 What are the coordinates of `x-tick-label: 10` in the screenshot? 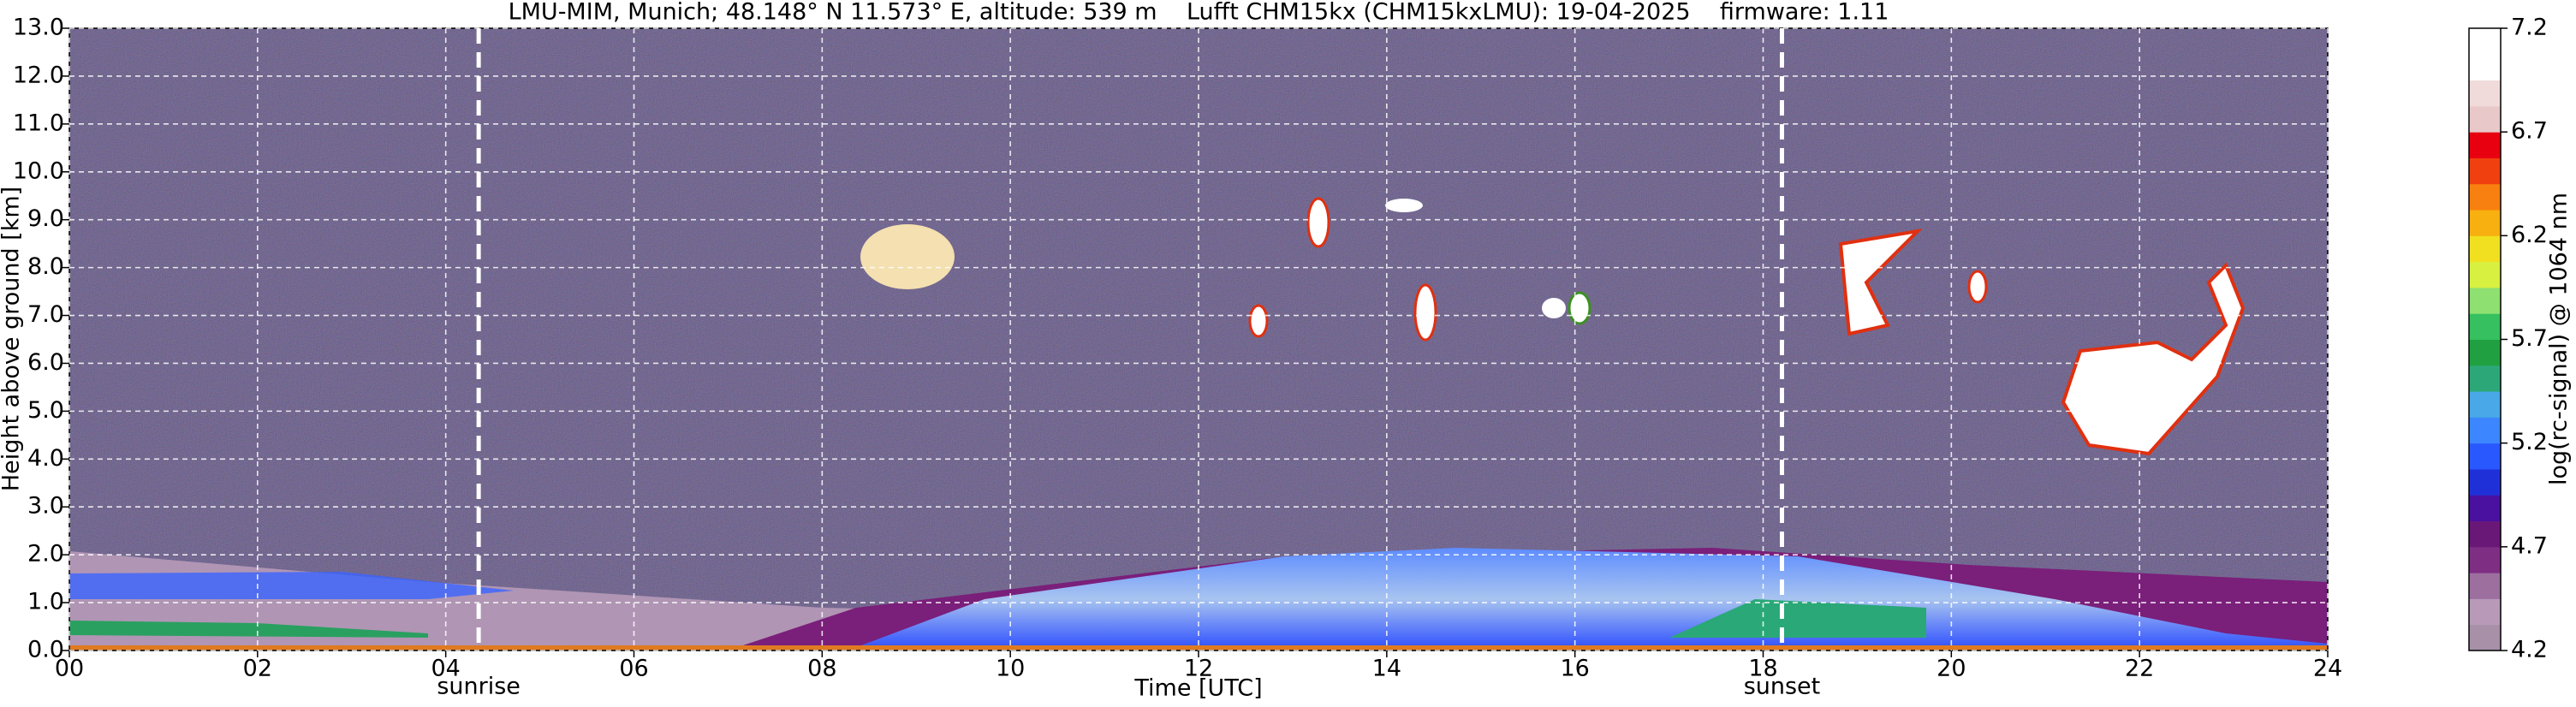 It's located at (1010, 669).